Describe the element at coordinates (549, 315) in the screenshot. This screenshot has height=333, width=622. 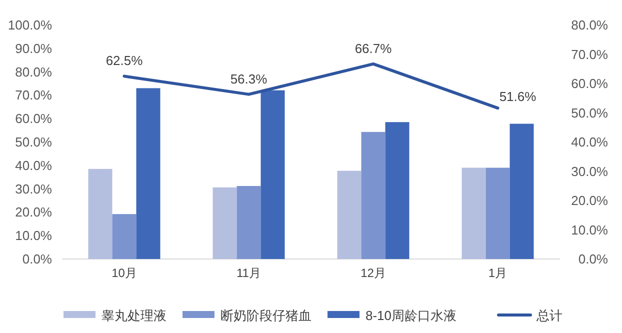
I see `legend-label: 总计` at that location.